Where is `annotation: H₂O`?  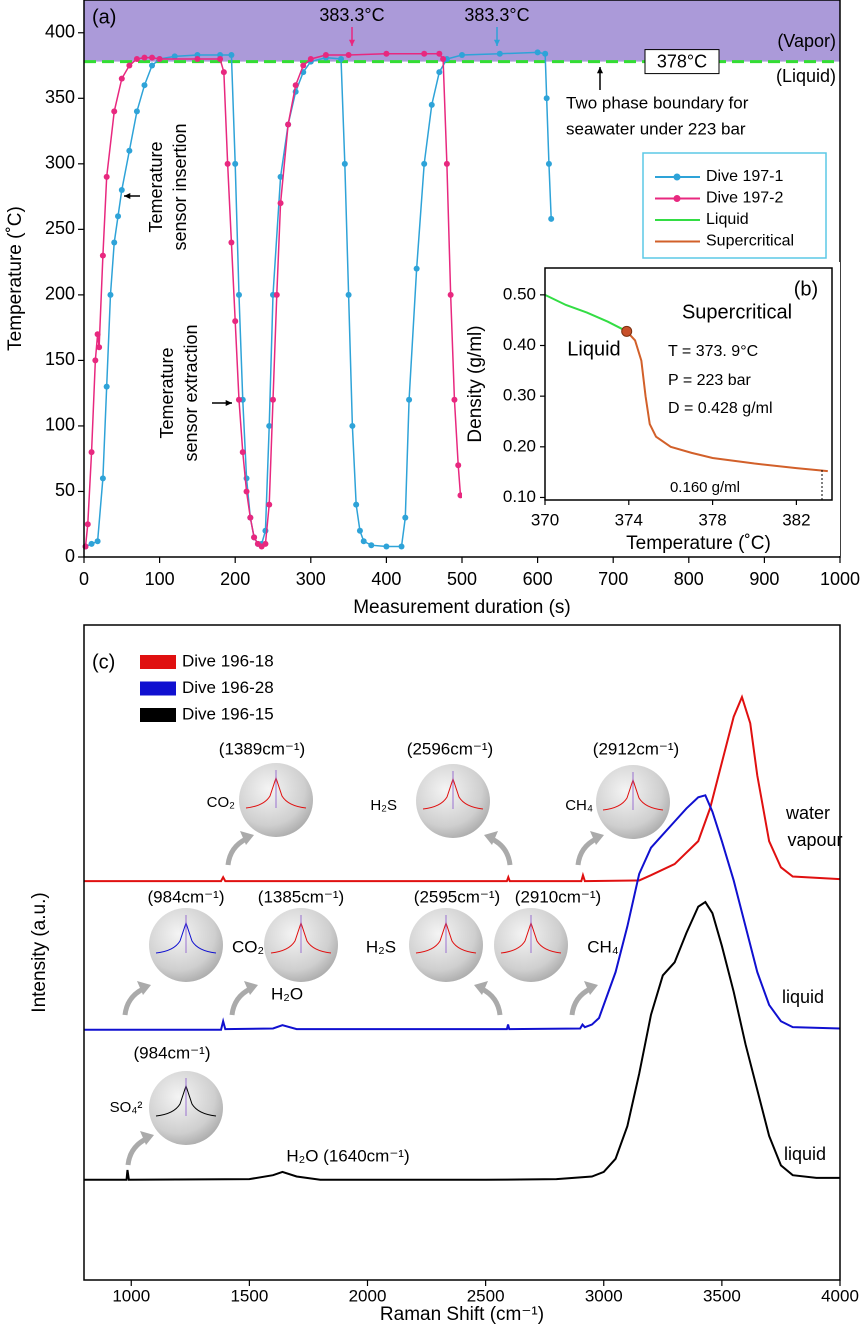
annotation: H₂O is located at coordinates (287, 993).